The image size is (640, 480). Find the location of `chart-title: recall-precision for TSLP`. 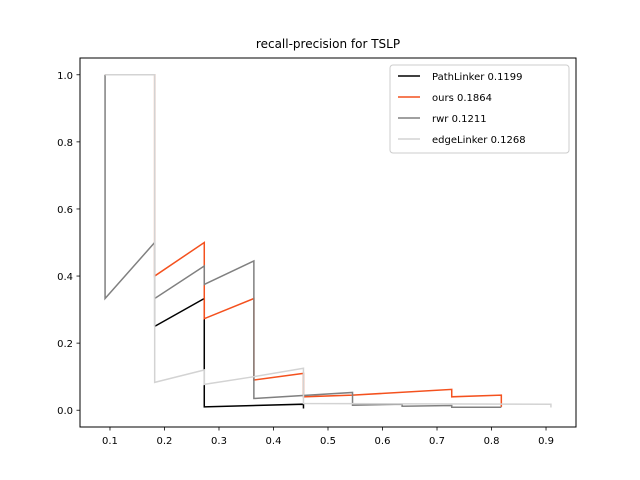

chart-title: recall-precision for TSLP is located at coordinates (328, 44).